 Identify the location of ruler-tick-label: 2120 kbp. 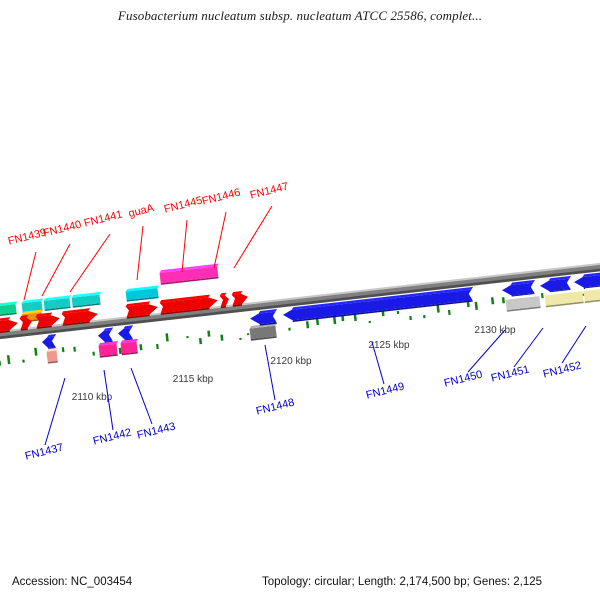
(291, 361).